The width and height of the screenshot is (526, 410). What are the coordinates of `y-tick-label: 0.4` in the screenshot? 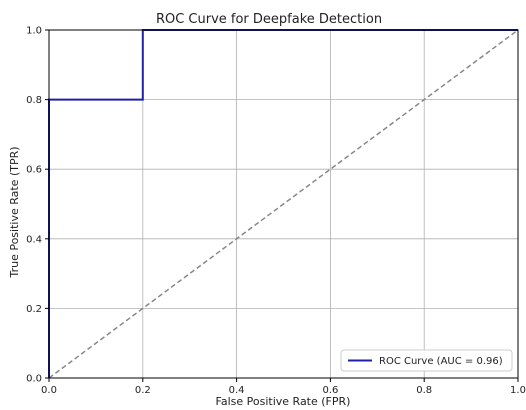 It's located at (34, 239).